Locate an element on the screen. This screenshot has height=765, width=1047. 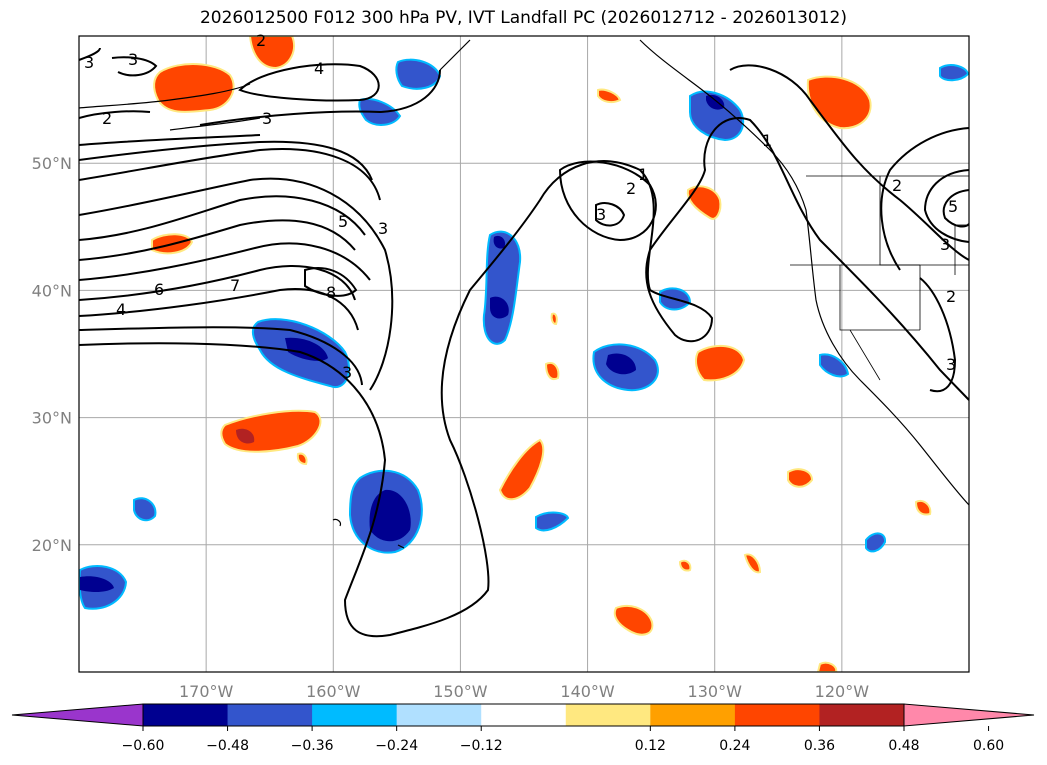
latitude-tick-label: 30°N is located at coordinates (52, 418).